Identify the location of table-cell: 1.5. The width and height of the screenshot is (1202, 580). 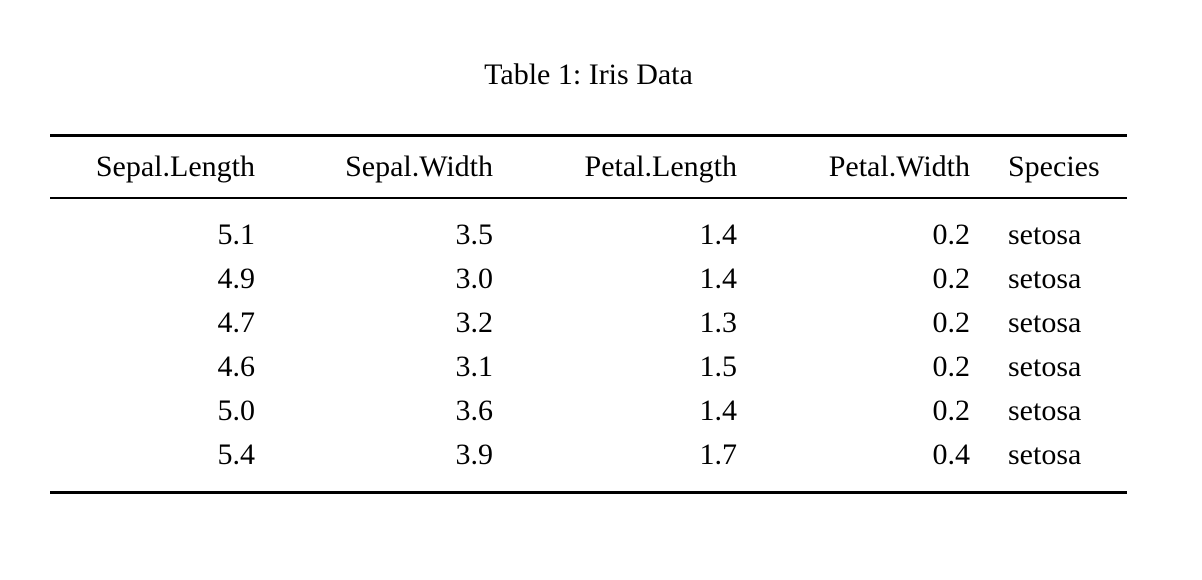
(718, 366).